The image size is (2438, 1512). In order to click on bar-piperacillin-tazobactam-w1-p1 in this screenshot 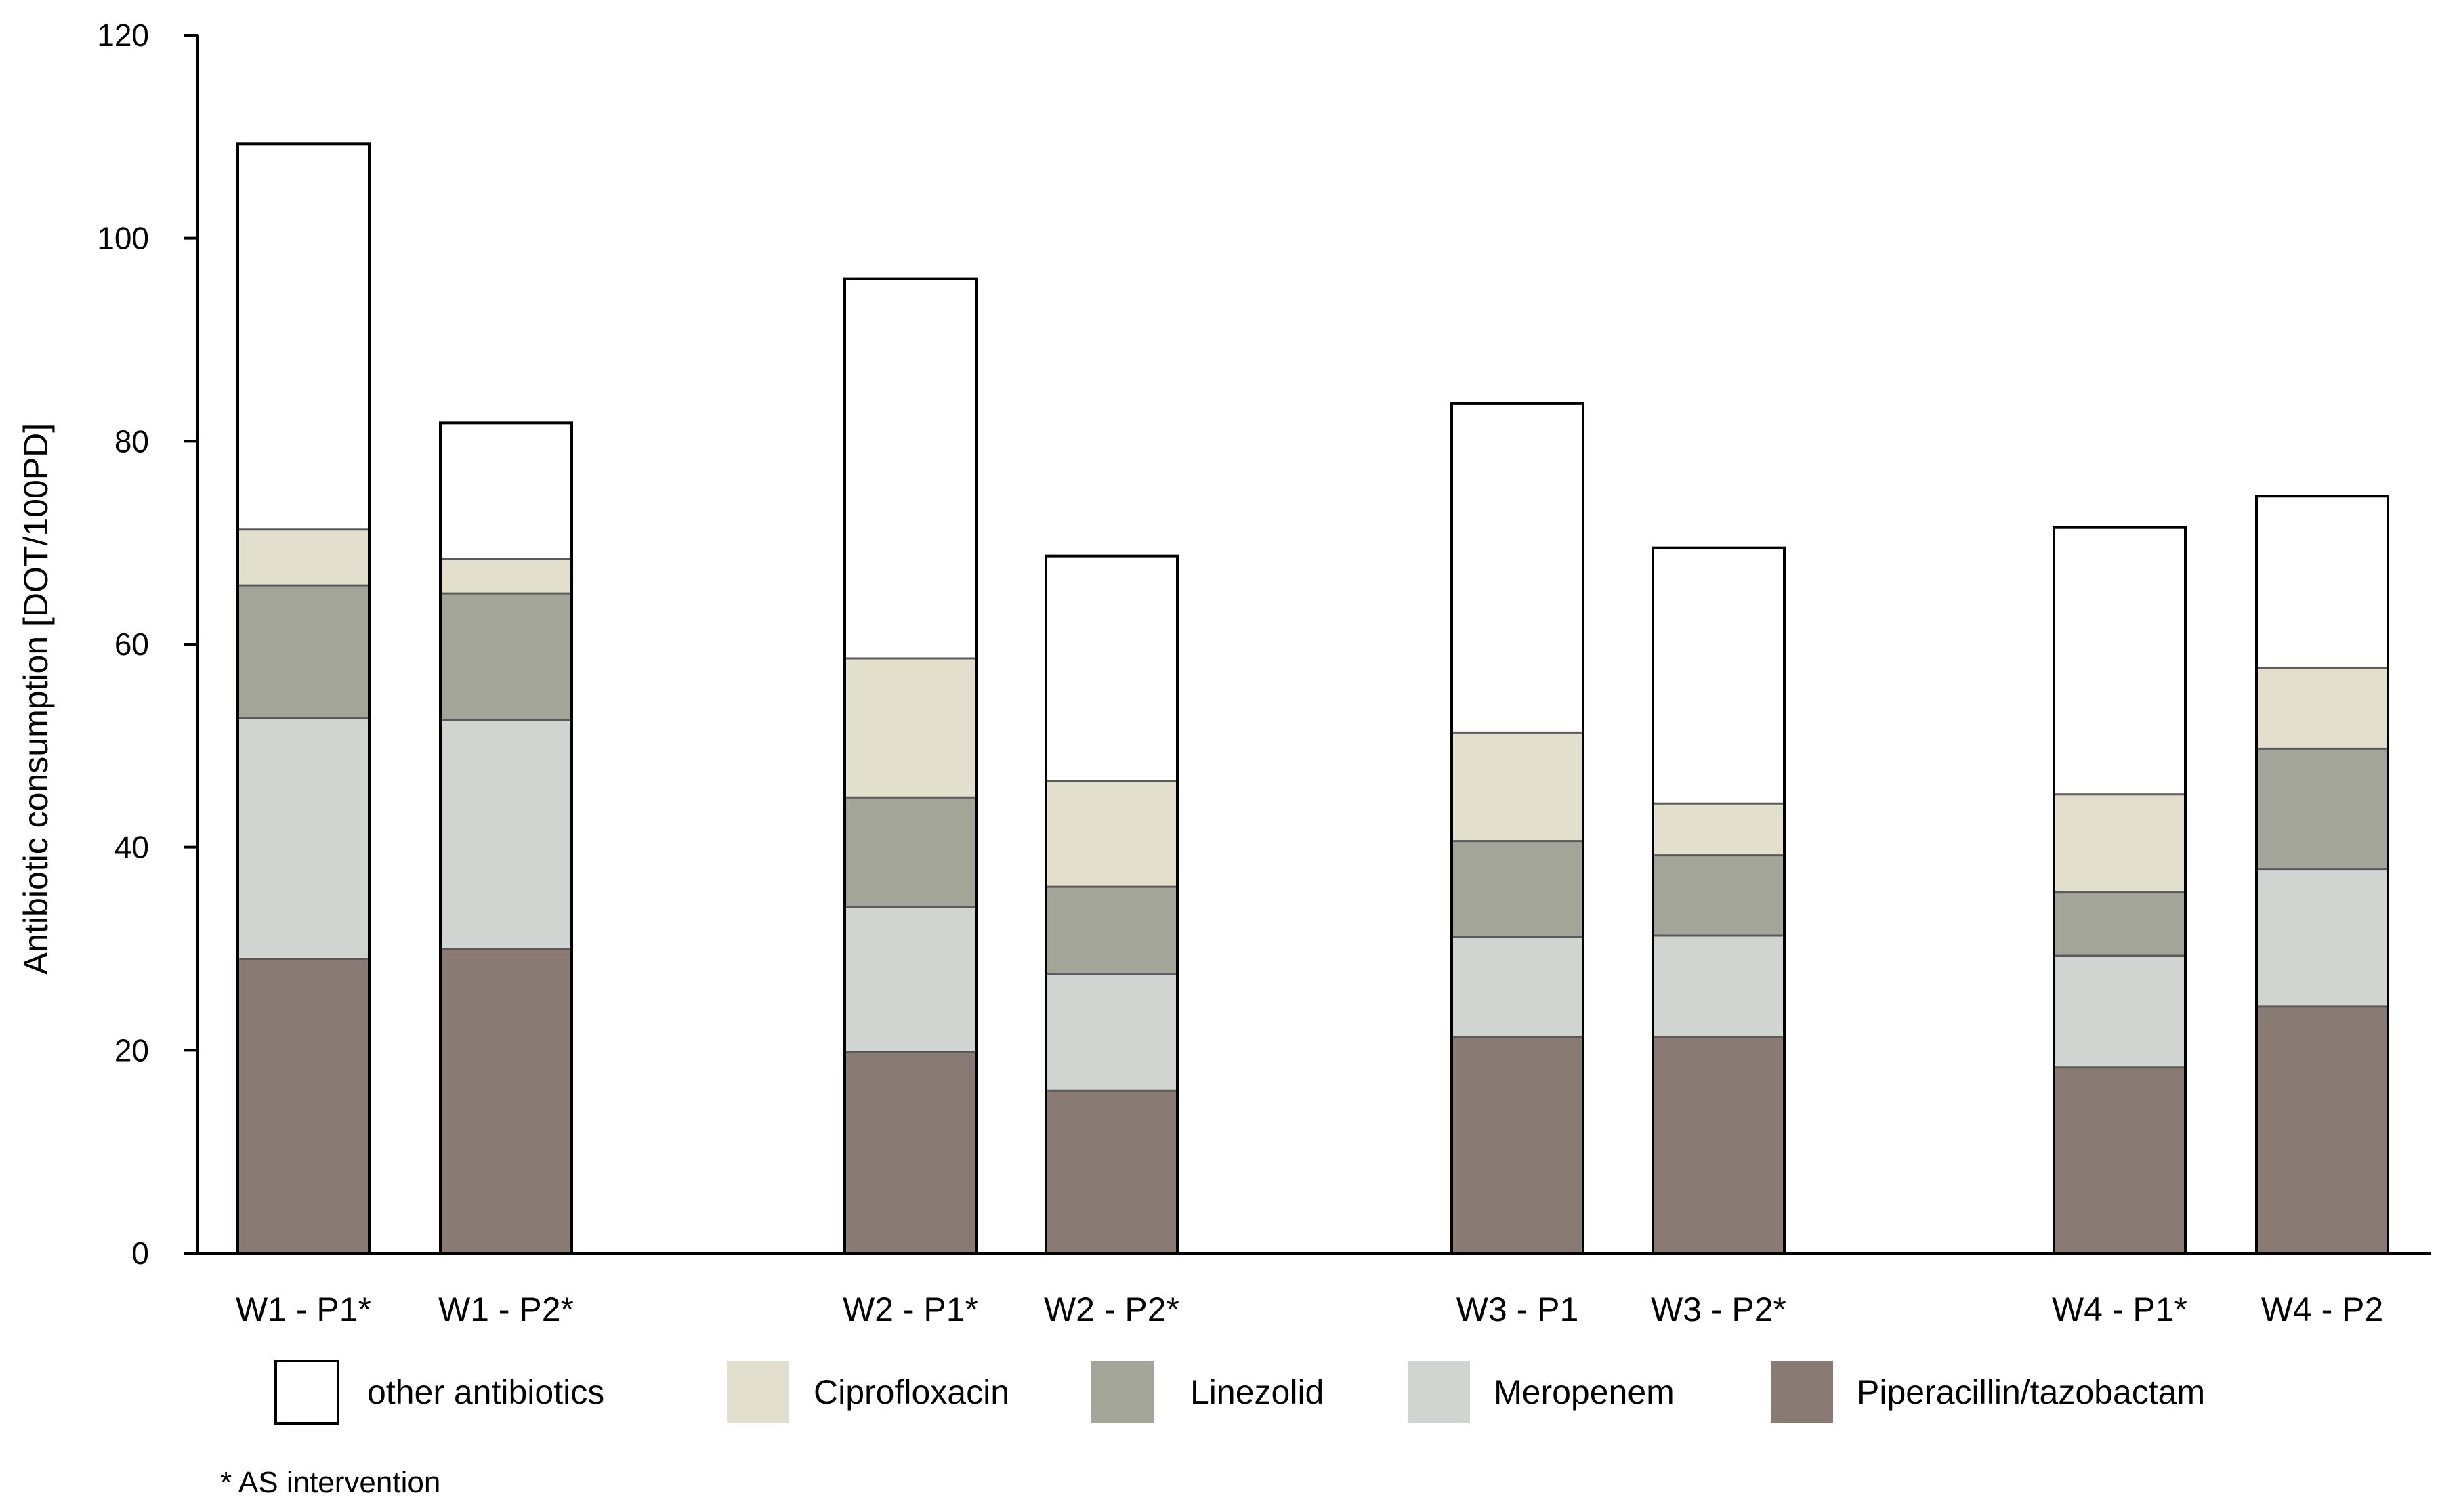, I will do `click(303, 1106)`.